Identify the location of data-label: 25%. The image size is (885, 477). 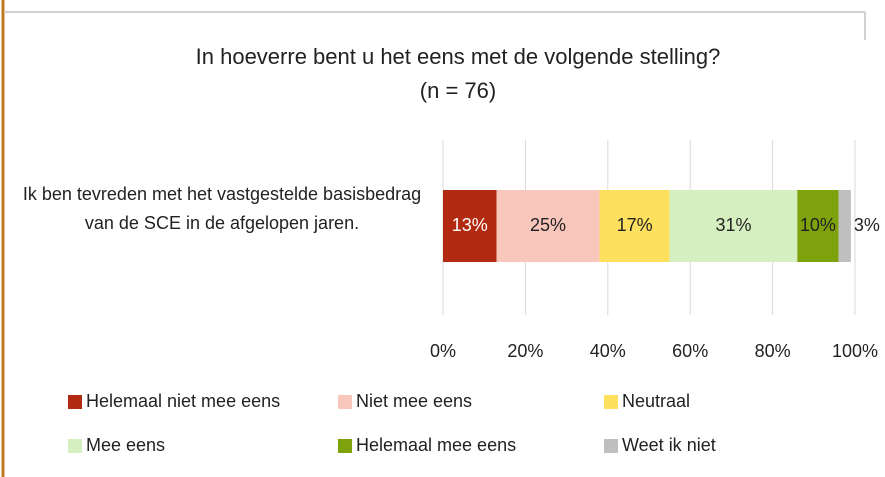
(548, 225).